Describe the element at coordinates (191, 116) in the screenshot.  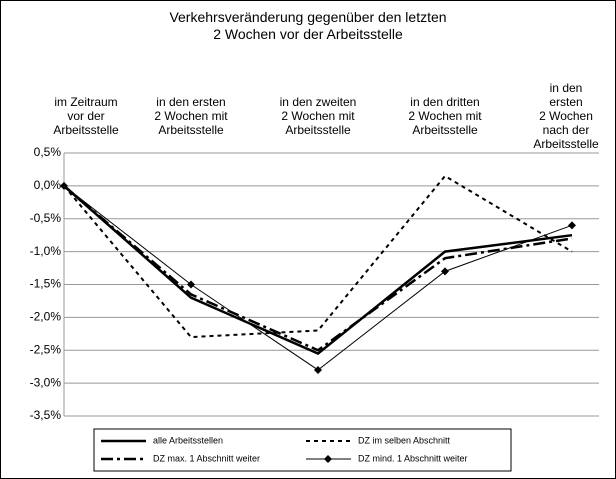
I see `x-tick-label: in den ersten 2 Wochen mit Arbeitsstelle` at that location.